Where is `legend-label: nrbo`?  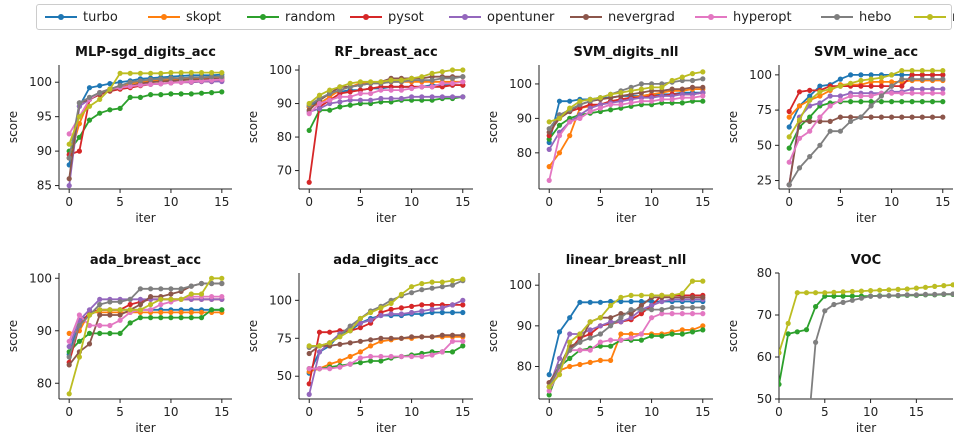 legend-label: nrbo is located at coordinates (953, 17).